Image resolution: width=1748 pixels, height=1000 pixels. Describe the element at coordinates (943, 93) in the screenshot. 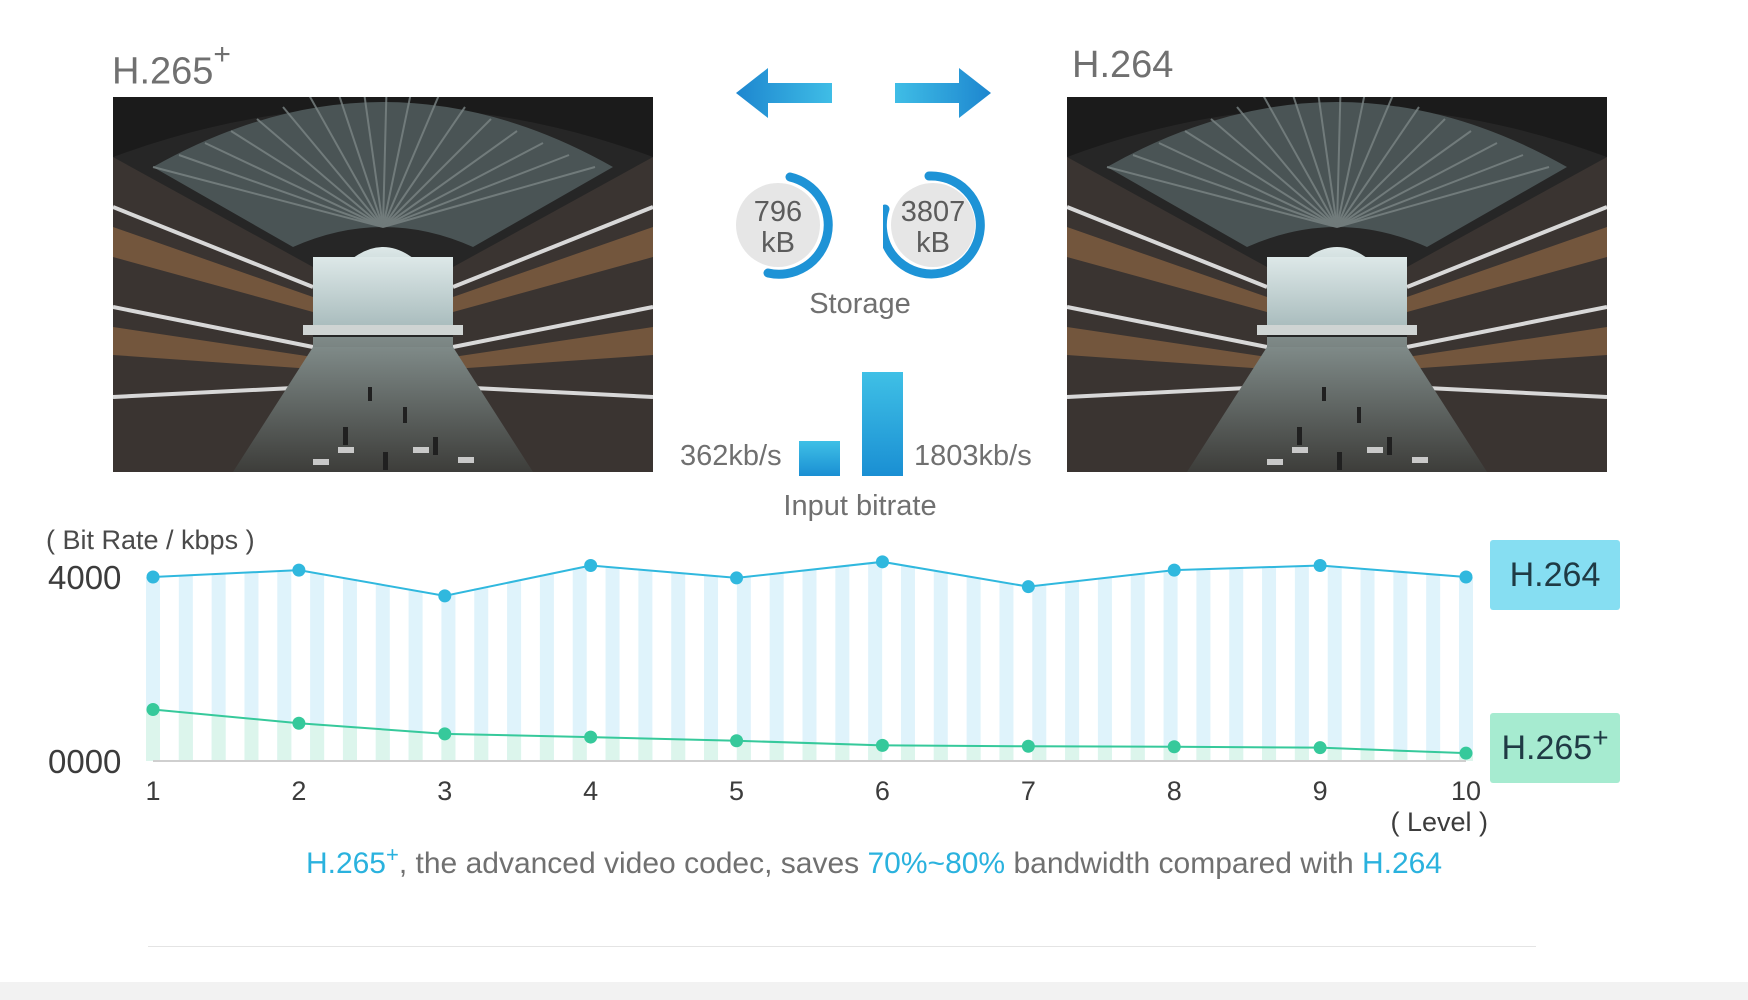

I see `arrow-right-icon` at that location.